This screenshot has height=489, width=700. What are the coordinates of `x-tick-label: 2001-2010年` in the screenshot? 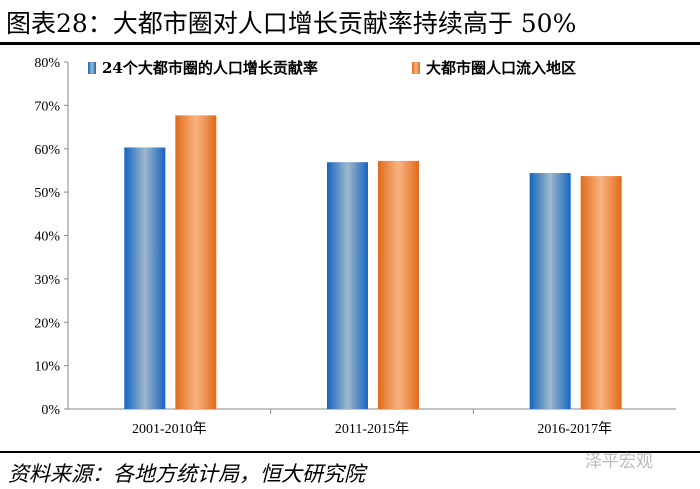 It's located at (169, 429).